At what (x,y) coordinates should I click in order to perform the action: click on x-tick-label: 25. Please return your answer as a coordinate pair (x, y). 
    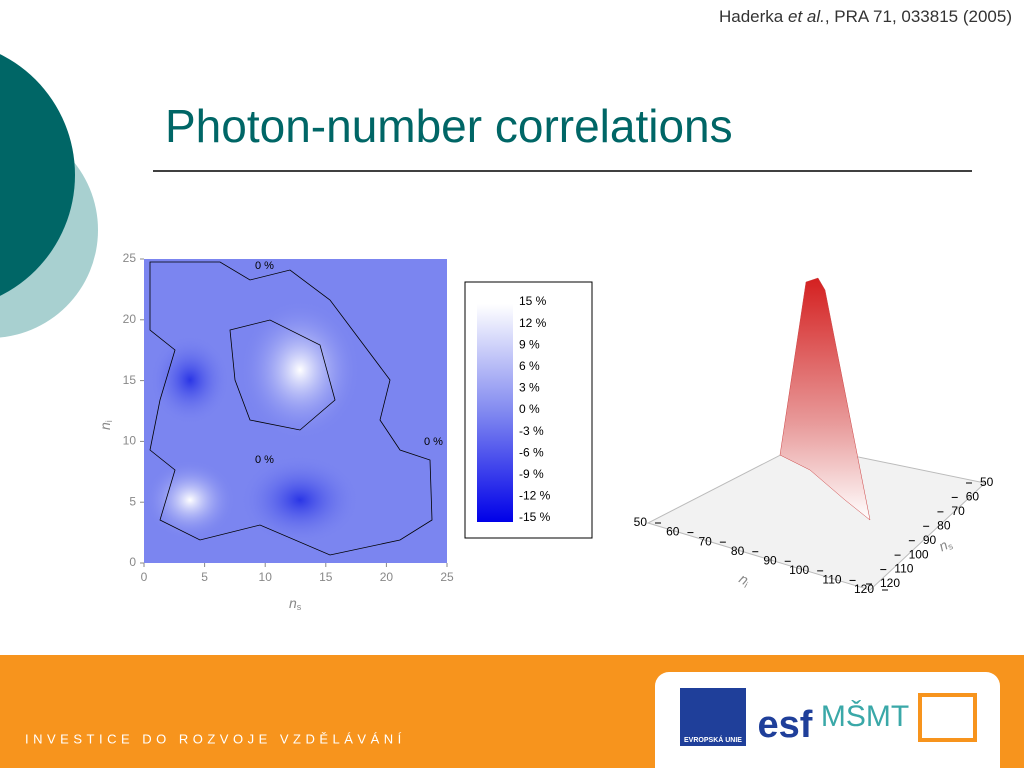
    Looking at the image, I should click on (447, 577).